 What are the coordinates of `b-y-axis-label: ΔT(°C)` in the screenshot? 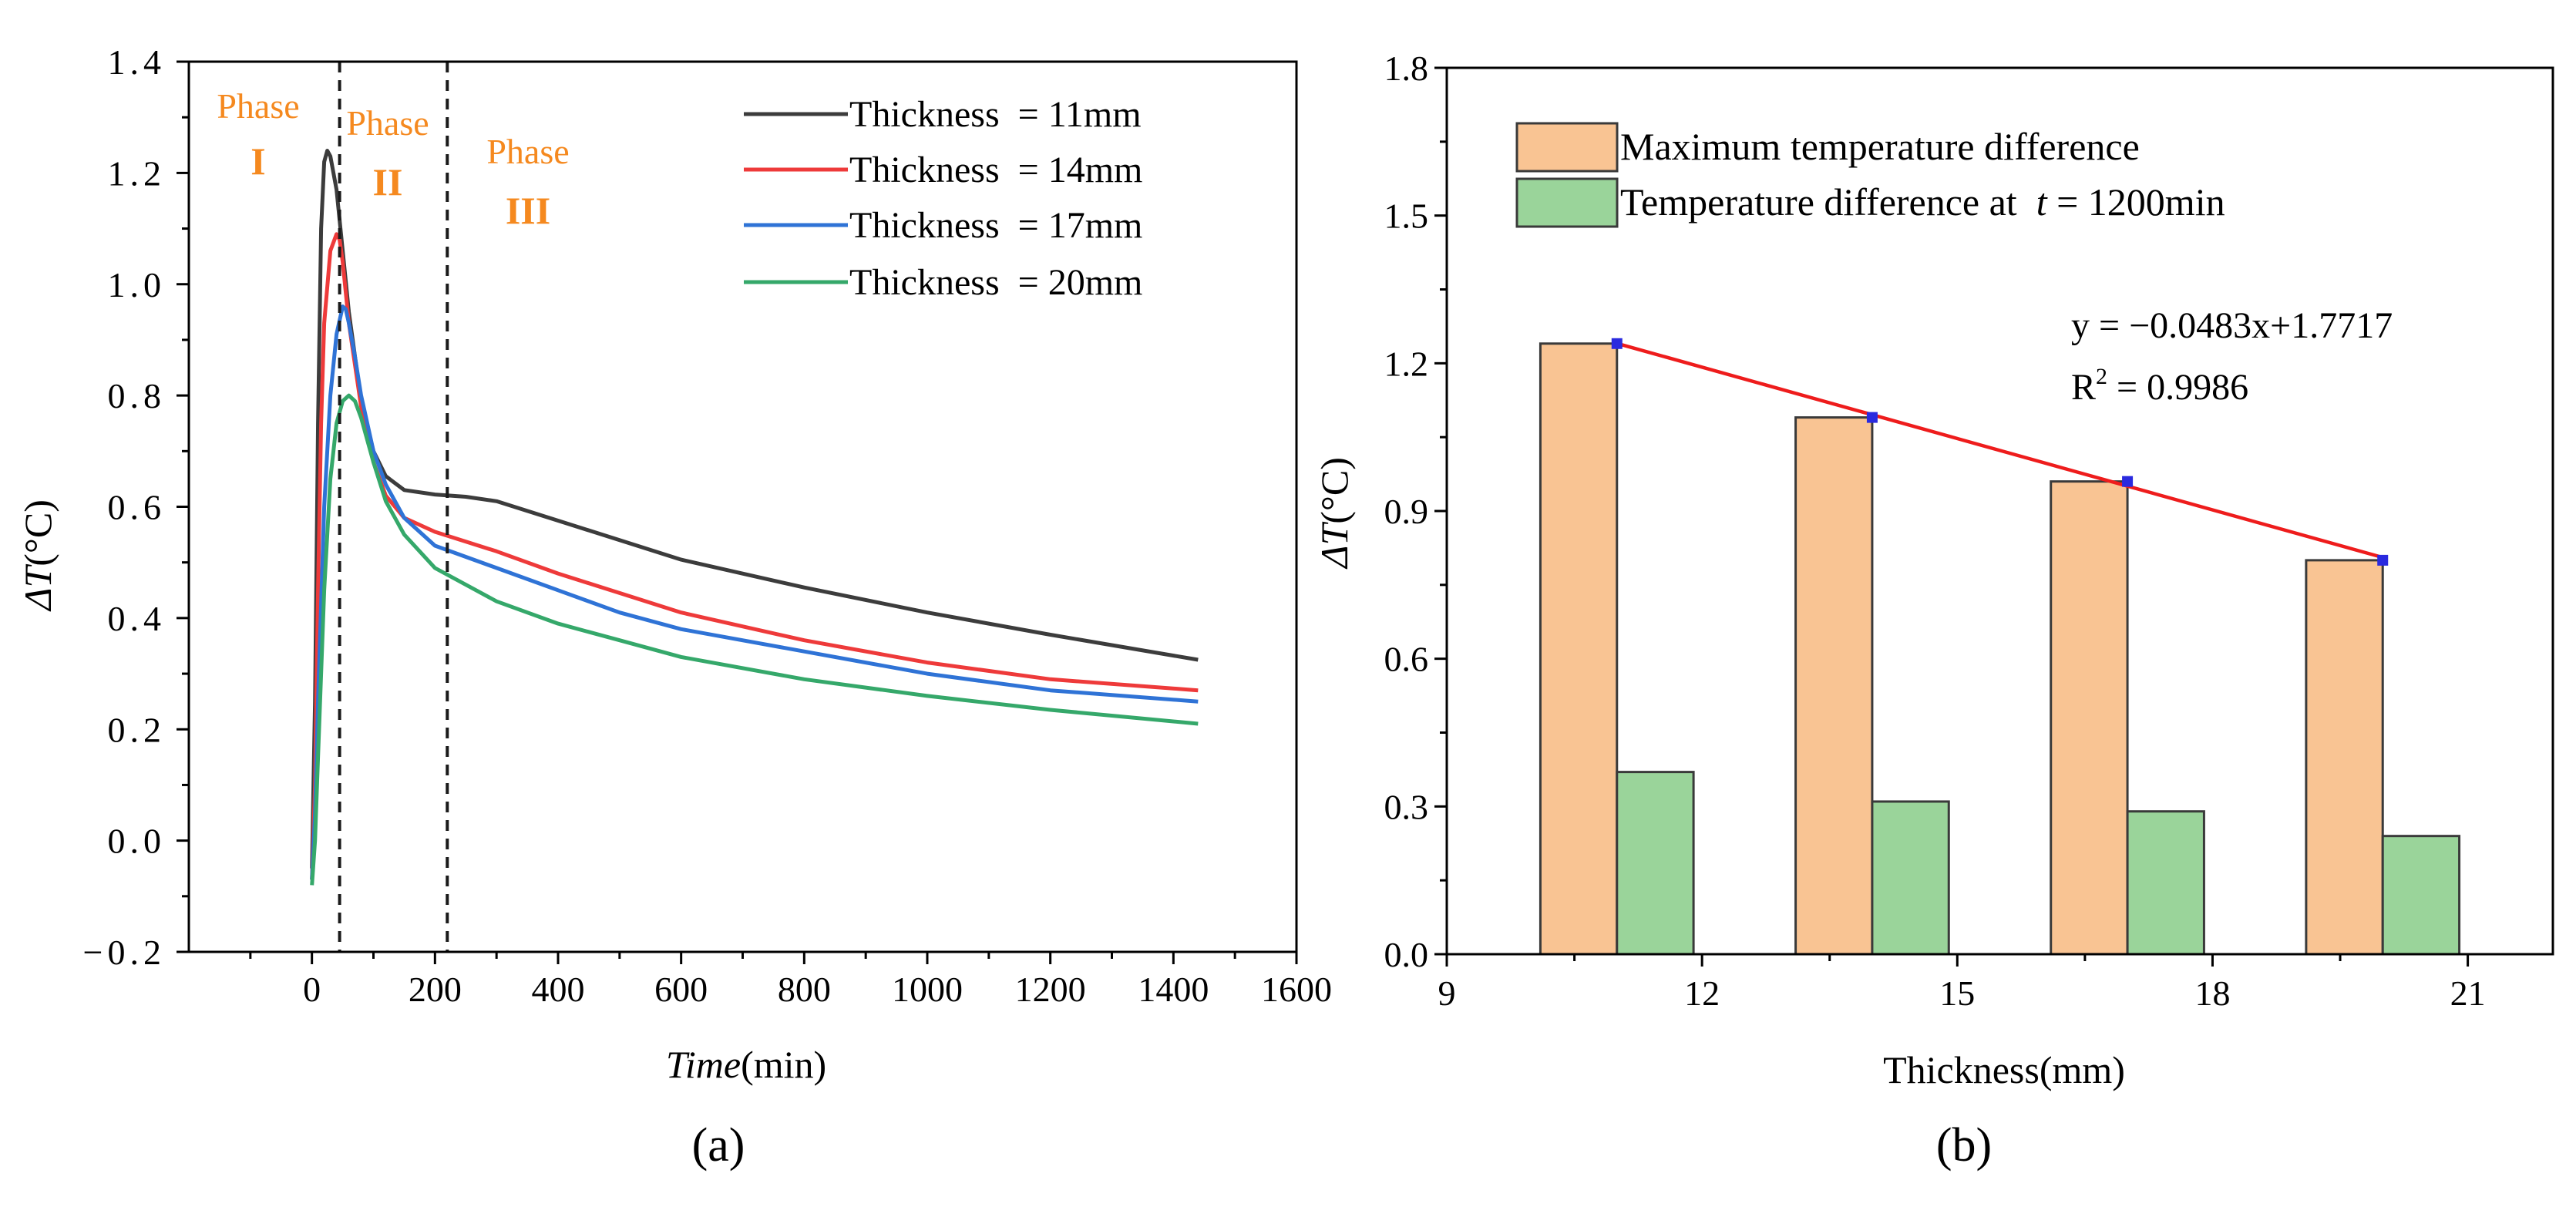 It's located at (1334, 514).